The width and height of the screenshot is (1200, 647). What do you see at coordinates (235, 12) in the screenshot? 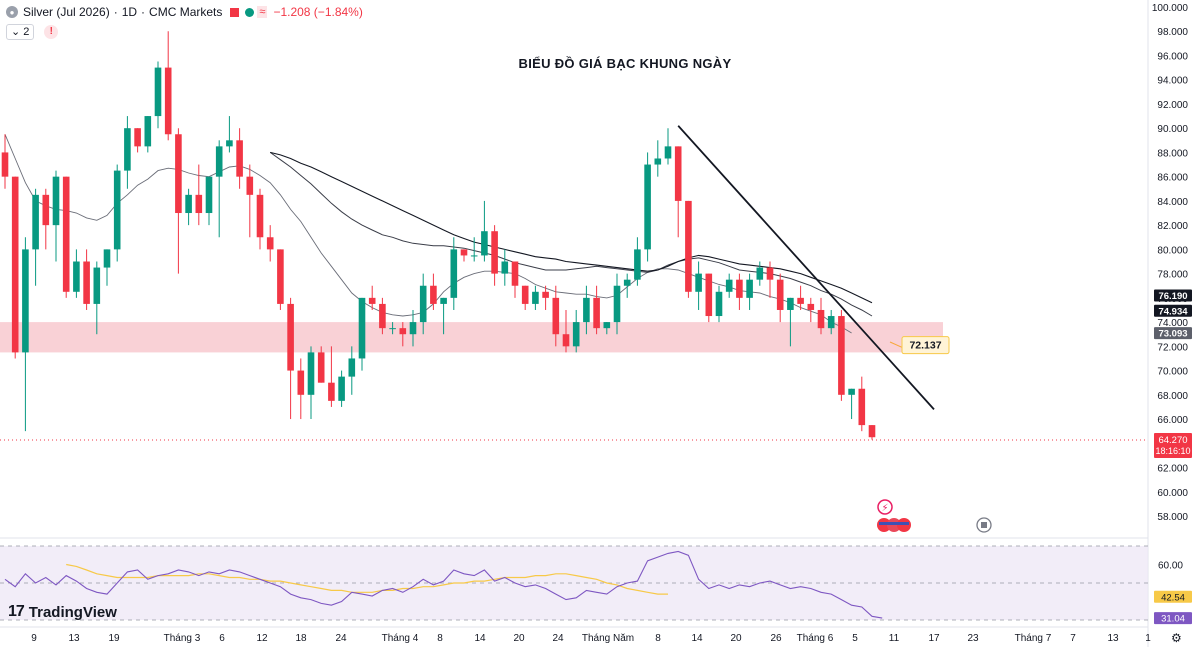
I see `flag-icon` at bounding box center [235, 12].